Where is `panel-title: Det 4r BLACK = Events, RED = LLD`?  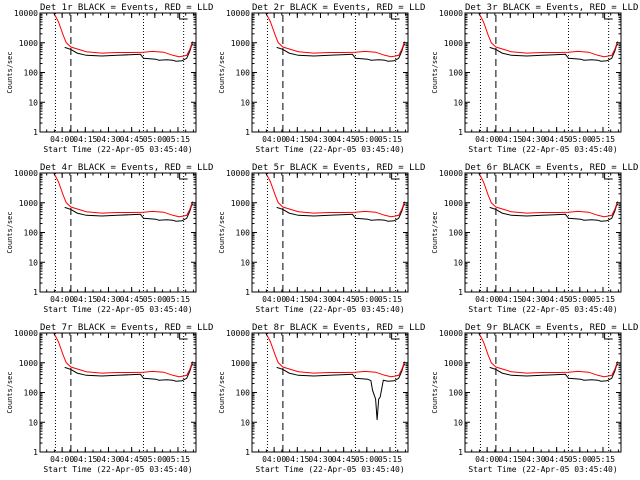
panel-title: Det 4r BLACK = Events, RED = LLD is located at coordinates (126, 168).